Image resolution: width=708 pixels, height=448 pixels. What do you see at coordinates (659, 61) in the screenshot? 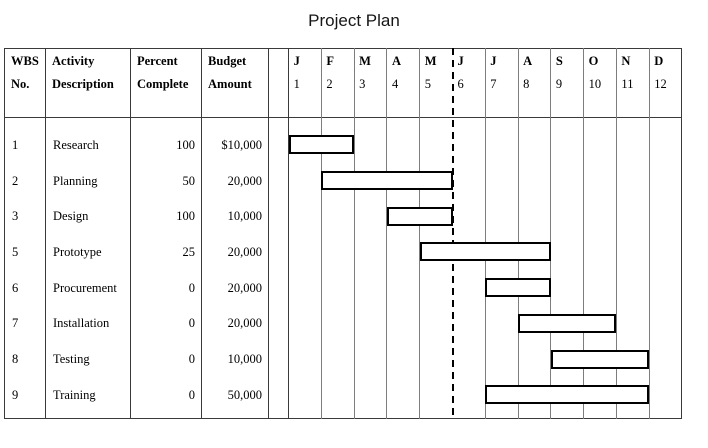
I see `month-header-letter: D` at bounding box center [659, 61].